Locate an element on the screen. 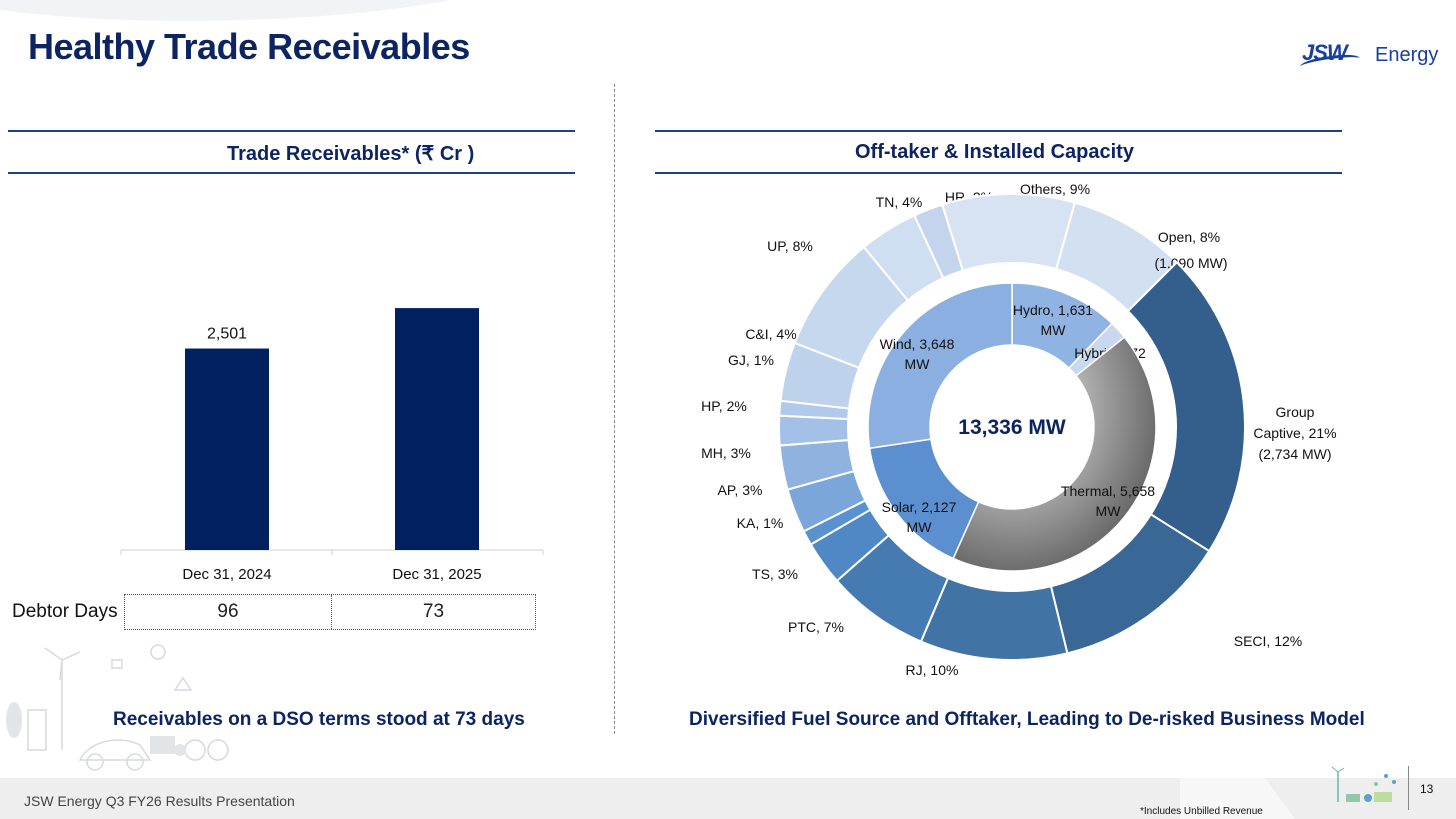 The width and height of the screenshot is (1456, 819). outer-slice-label: AP, 3% is located at coordinates (740, 490).